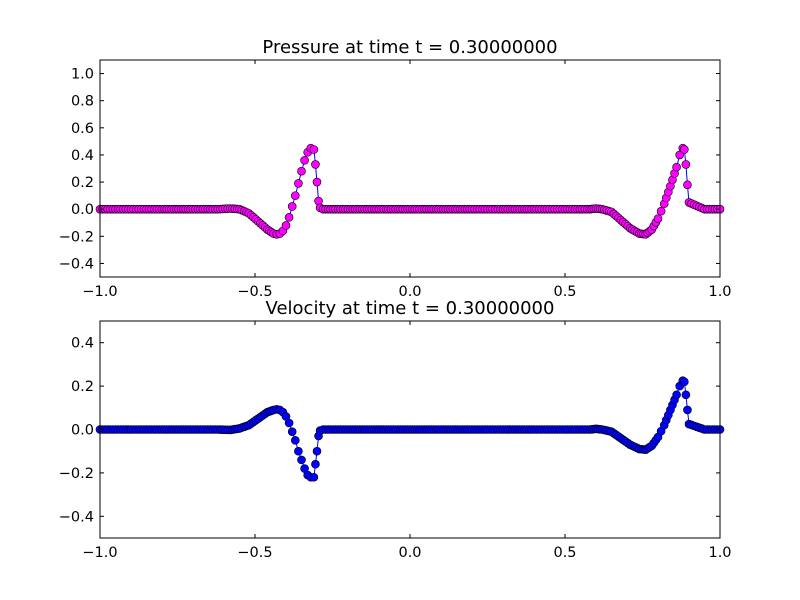 This screenshot has width=800, height=600. What do you see at coordinates (82, 183) in the screenshot?
I see `pressure-y-tick-label: 0.2` at bounding box center [82, 183].